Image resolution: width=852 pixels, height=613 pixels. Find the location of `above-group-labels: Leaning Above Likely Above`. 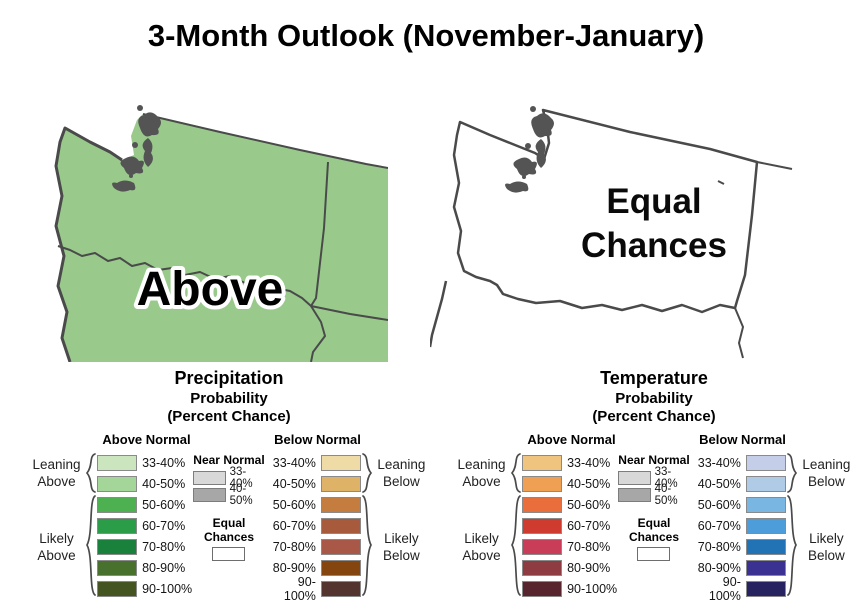

above-group-labels: Leaning Above Likely Above is located at coordinates (481, 525).